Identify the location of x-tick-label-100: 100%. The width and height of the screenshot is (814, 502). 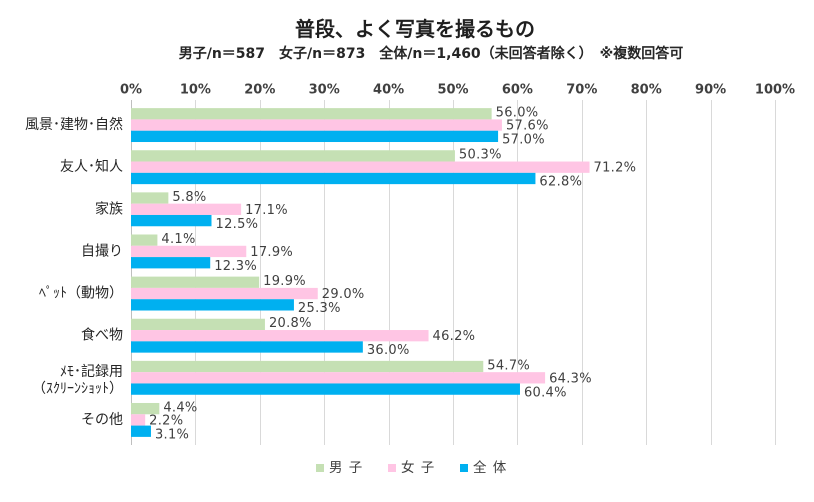
(775, 90).